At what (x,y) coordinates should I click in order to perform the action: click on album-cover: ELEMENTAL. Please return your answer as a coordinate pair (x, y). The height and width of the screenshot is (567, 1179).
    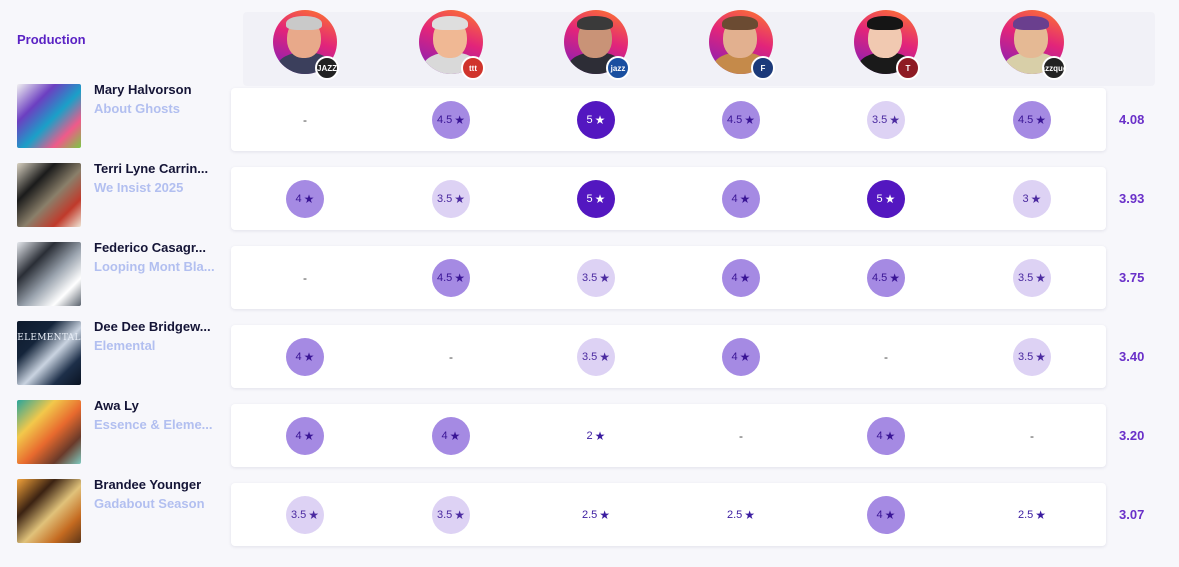
    Looking at the image, I should click on (49, 353).